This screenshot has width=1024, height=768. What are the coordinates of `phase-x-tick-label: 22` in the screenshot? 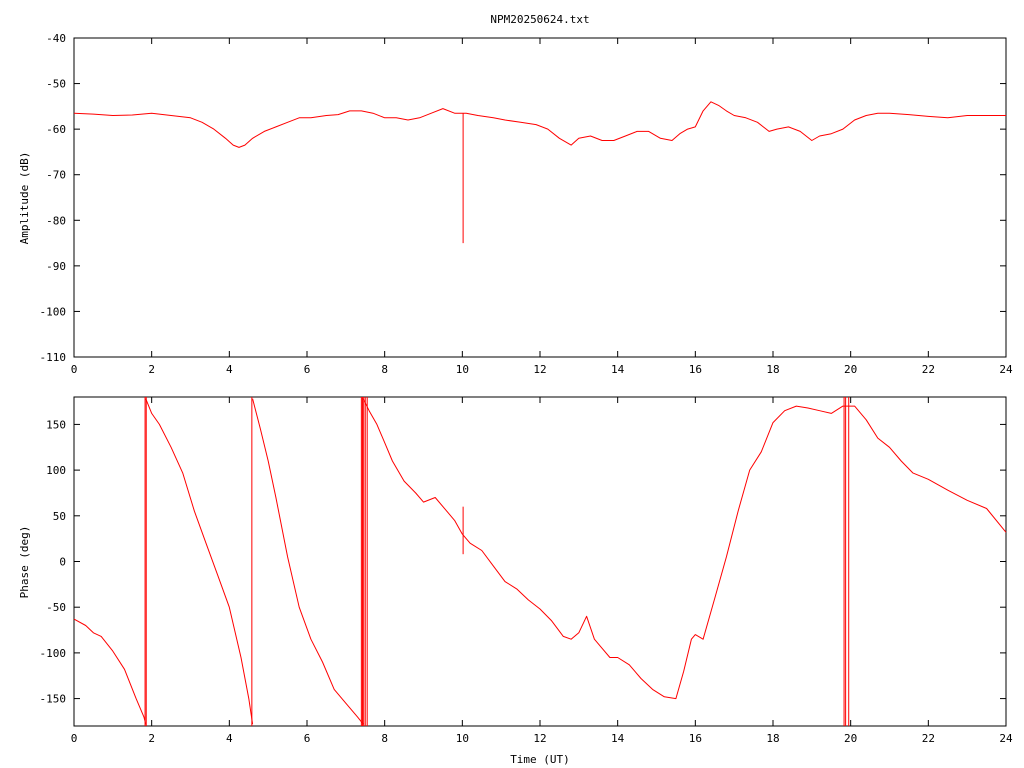 It's located at (928, 738).